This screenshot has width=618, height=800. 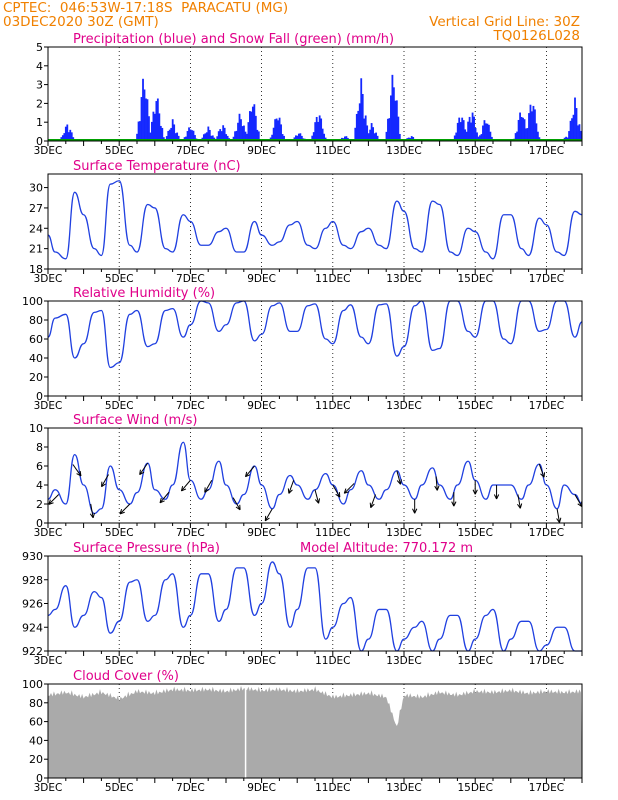 What do you see at coordinates (39, 141) in the screenshot?
I see `precip-ytick-label: 0` at bounding box center [39, 141].